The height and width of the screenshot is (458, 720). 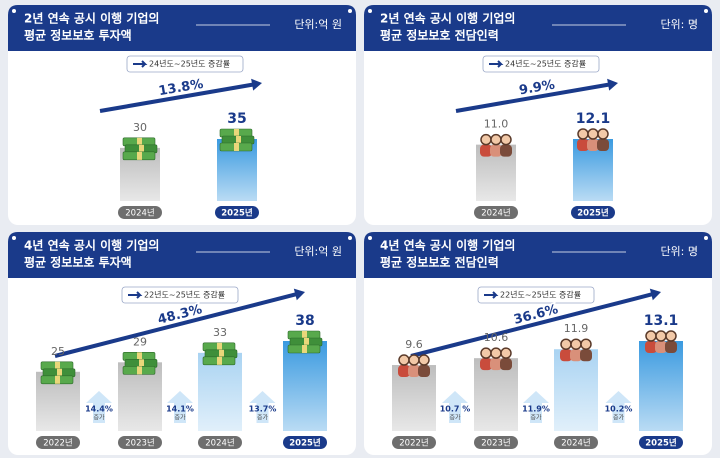 I want to click on value-label: 13.1, so click(x=661, y=321).